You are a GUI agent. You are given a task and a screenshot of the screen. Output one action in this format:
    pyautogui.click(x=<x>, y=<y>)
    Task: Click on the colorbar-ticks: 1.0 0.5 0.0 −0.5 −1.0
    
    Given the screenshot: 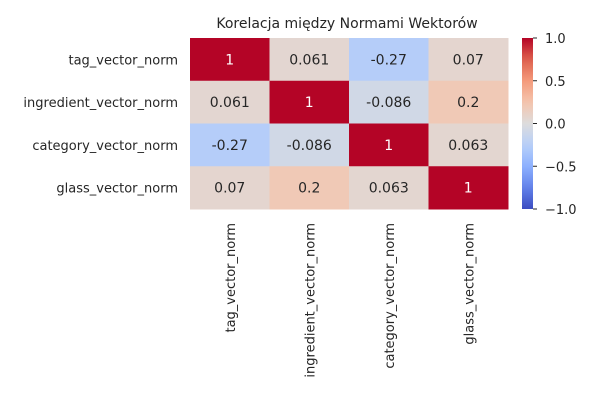 What is the action you would take?
    pyautogui.click(x=555, y=125)
    